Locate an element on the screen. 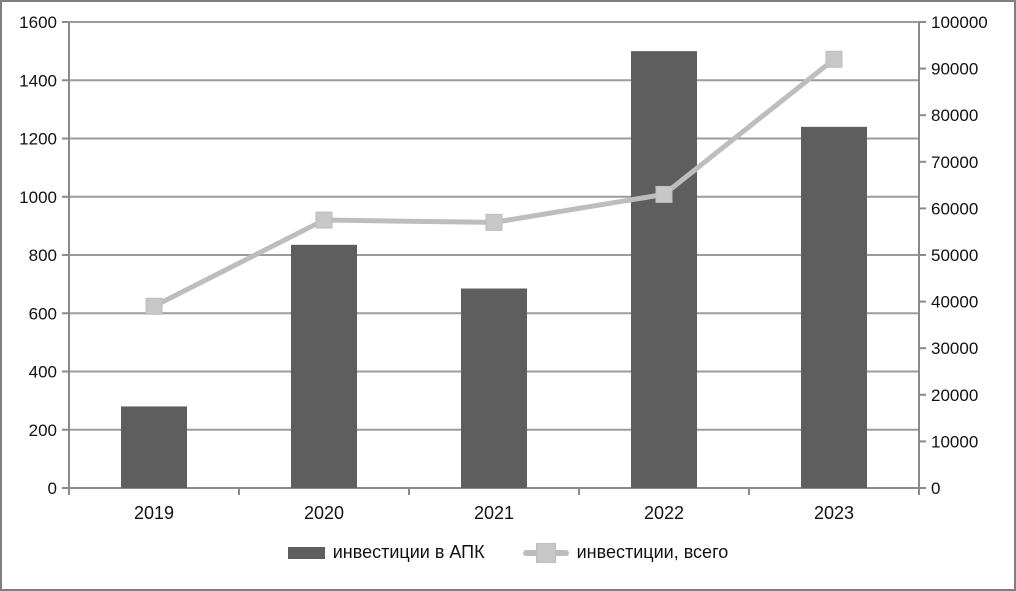 The height and width of the screenshot is (591, 1016). legend-item-line-series: инвестиции, всего is located at coordinates (625, 552).